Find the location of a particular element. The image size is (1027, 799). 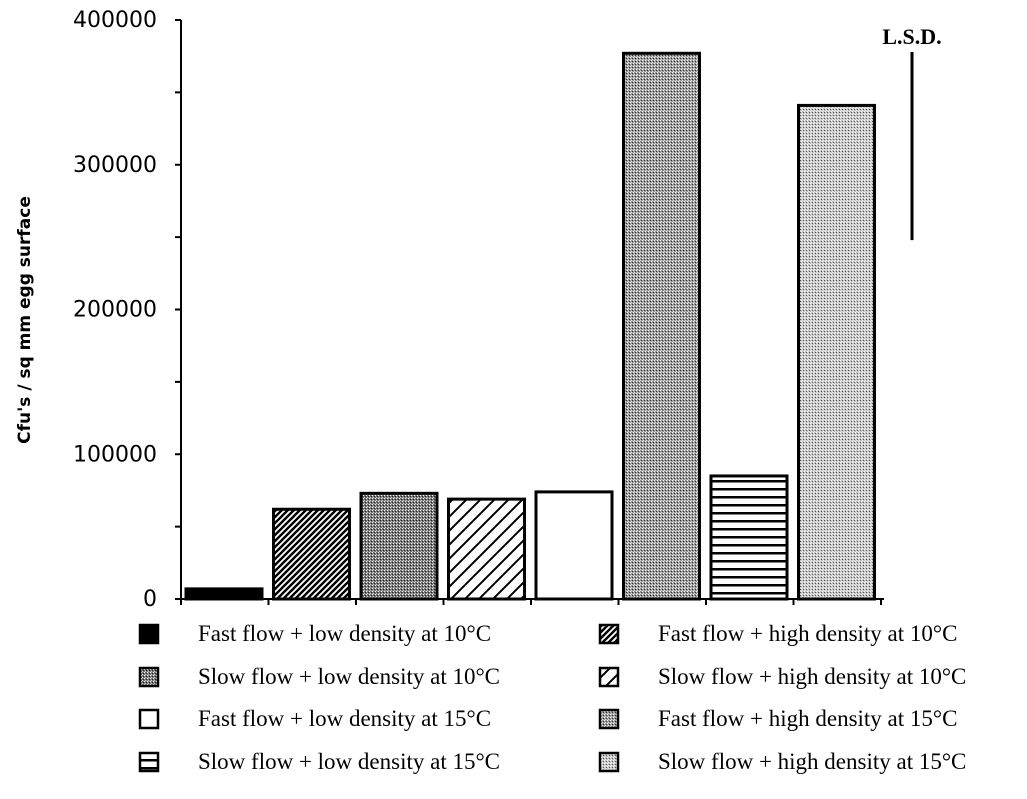

legend-label: Fast flow + low density at 15°C is located at coordinates (345, 718).